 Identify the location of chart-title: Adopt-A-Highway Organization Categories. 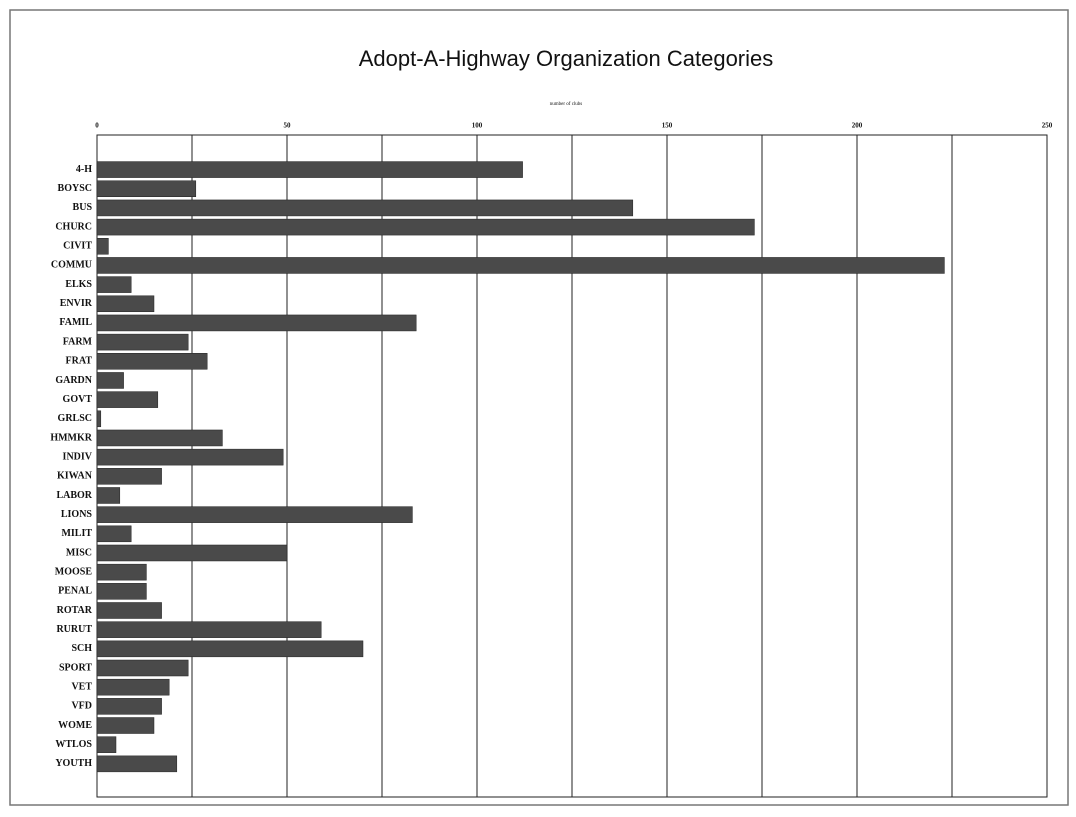
(566, 58).